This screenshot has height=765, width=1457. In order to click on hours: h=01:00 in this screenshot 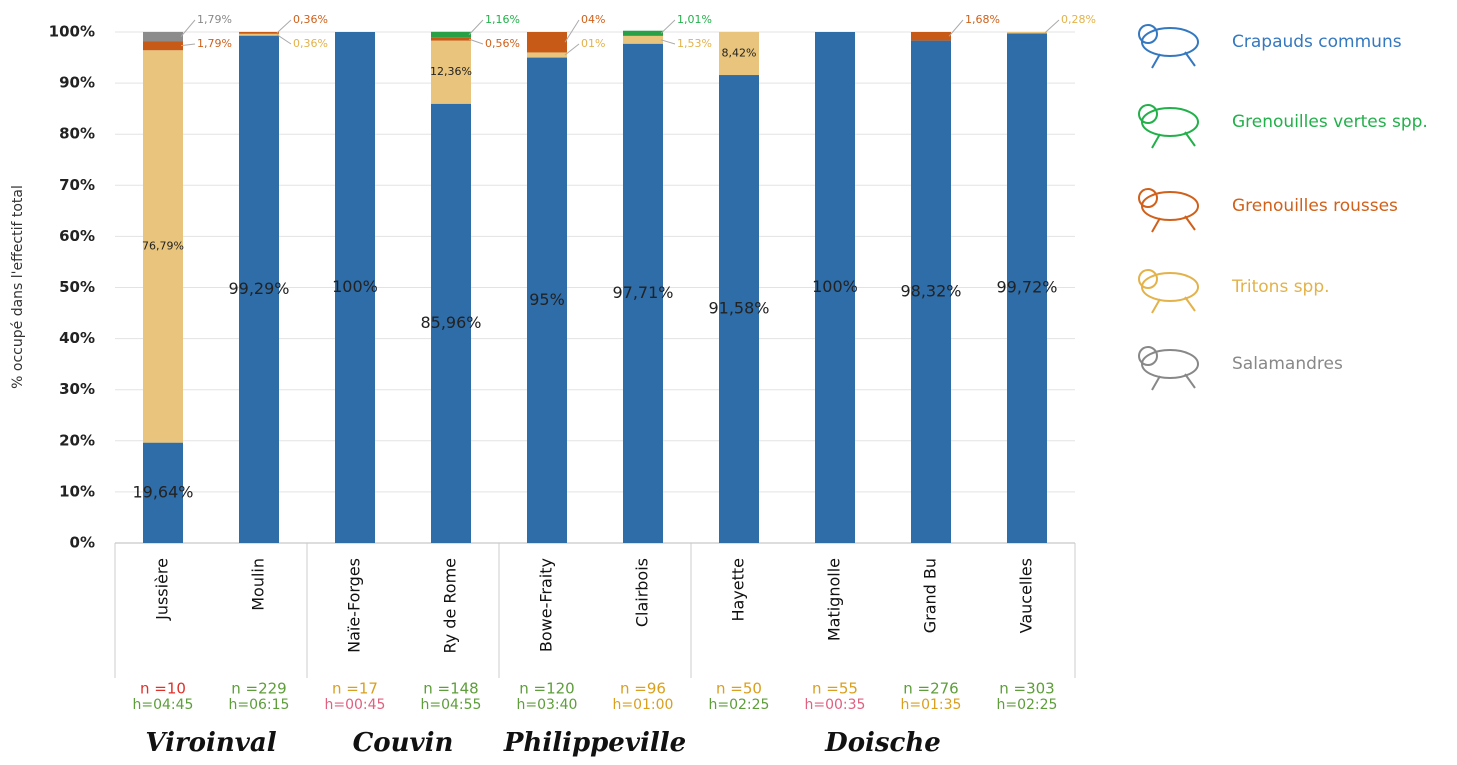, I will do `click(643, 705)`.